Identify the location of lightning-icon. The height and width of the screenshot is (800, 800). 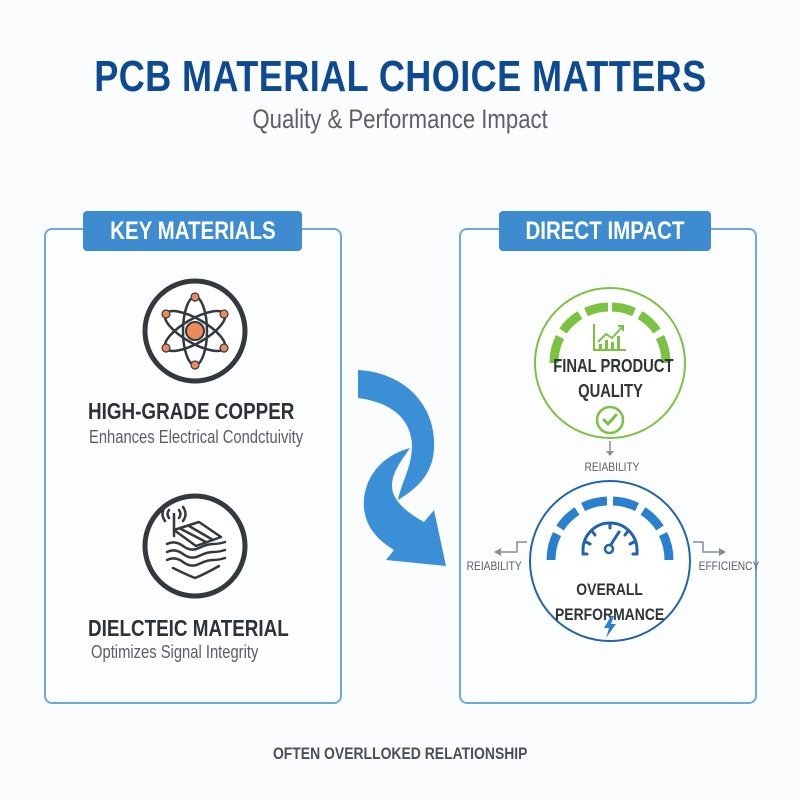
(610, 627).